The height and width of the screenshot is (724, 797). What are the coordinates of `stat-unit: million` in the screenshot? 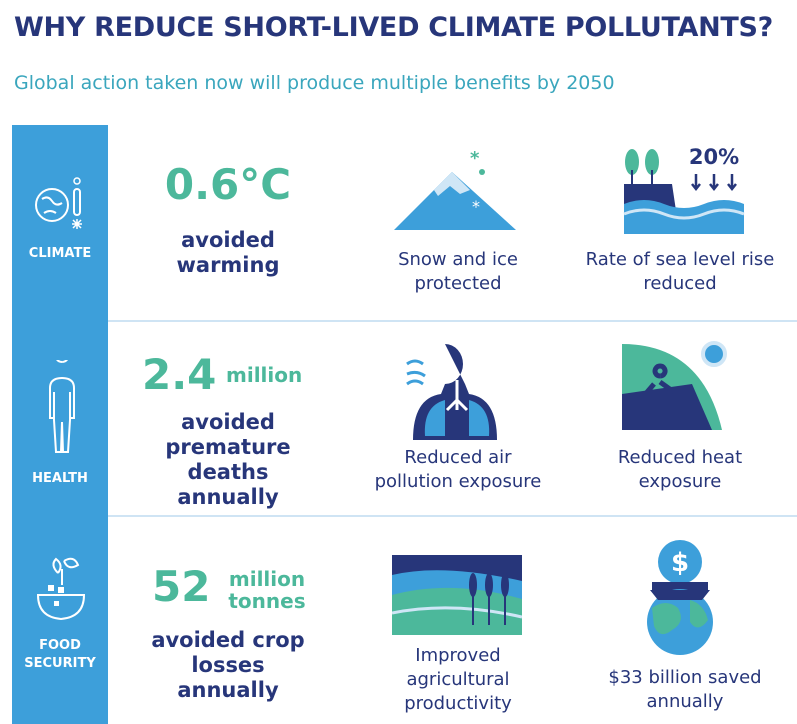 It's located at (264, 375).